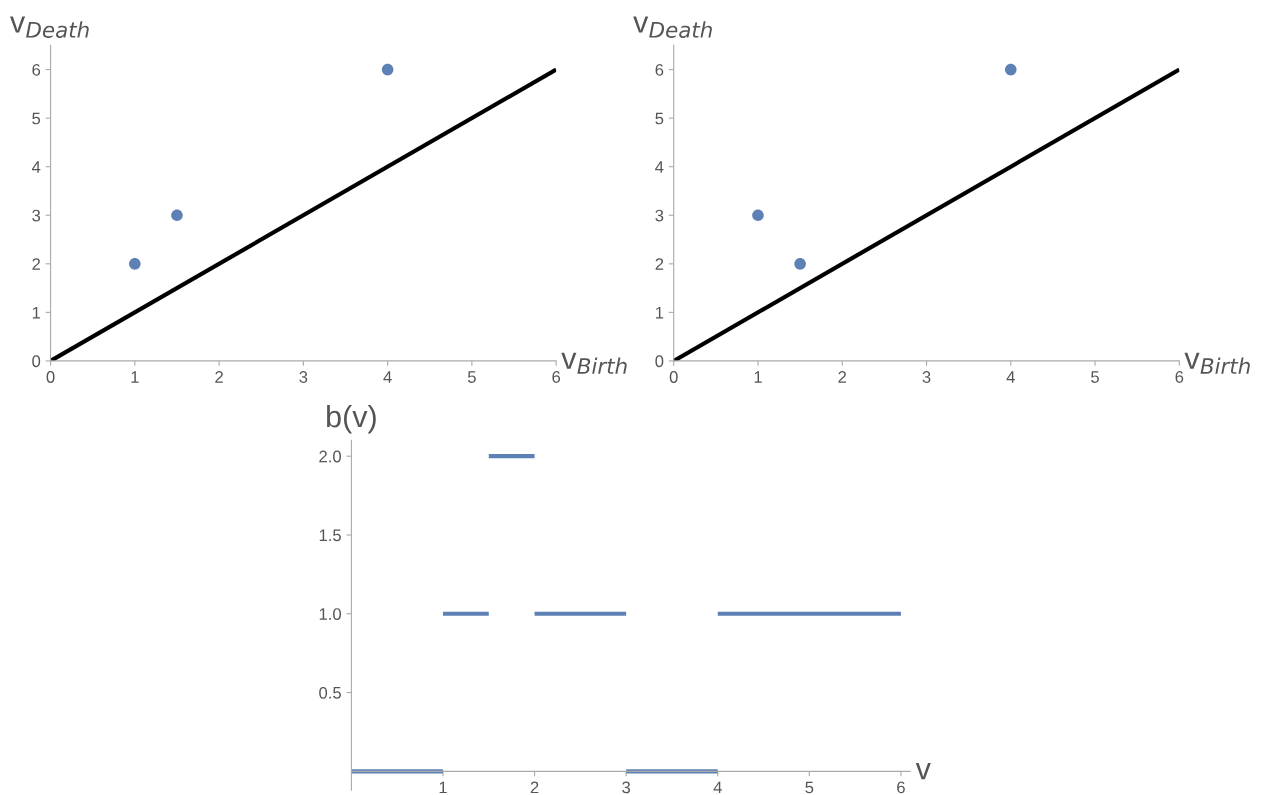  I want to click on y-tick-label: 1.5, so click(330, 535).